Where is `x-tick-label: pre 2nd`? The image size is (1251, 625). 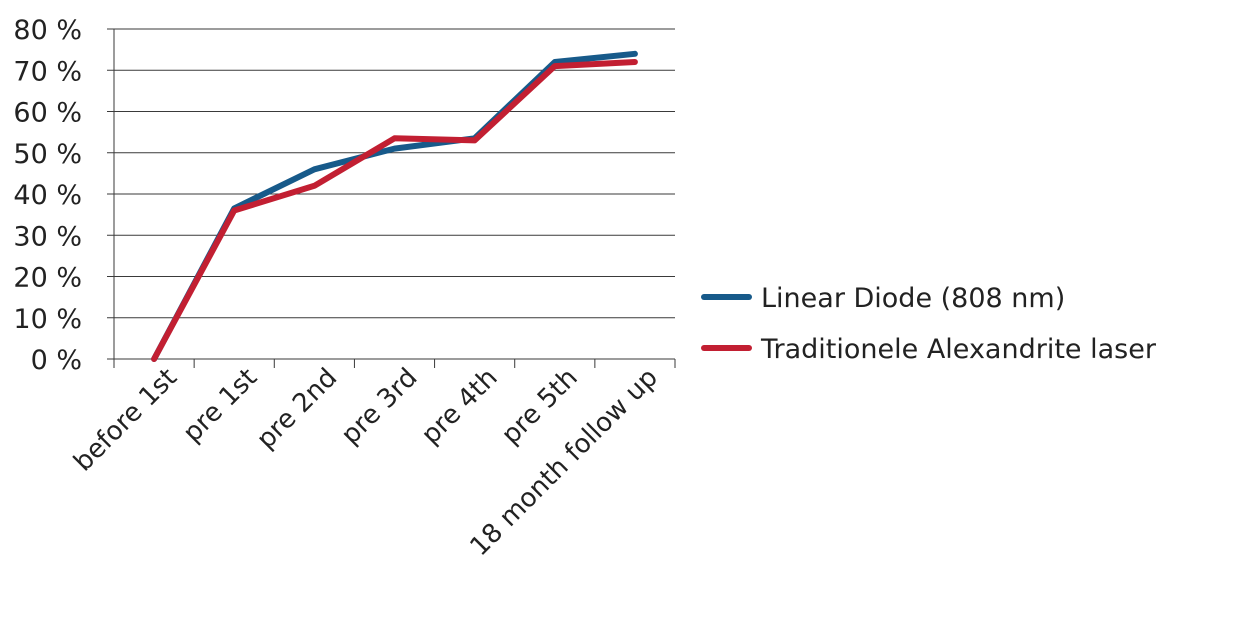
x-tick-label: pre 2nd is located at coordinates (297, 409).